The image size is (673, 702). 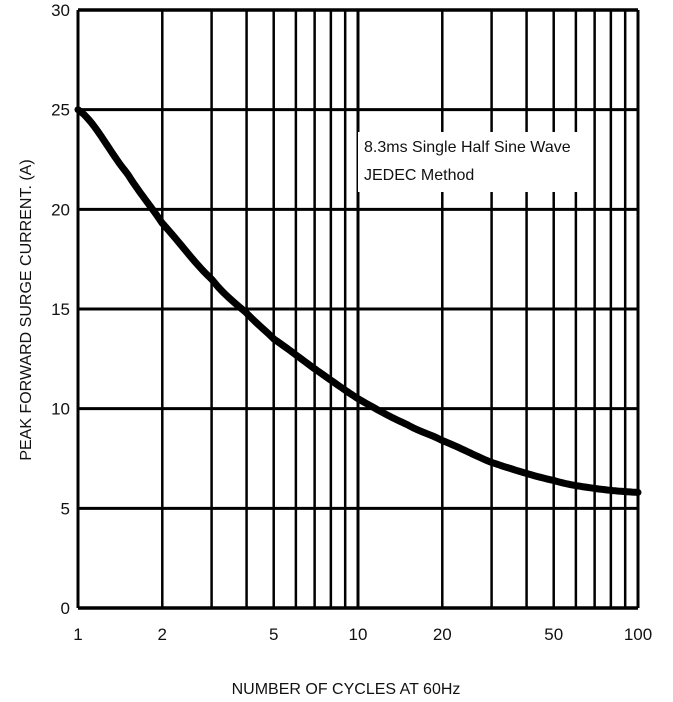 I want to click on annotation-box: 8.3ms Single Half Sine Wave JEDEC Method, so click(x=468, y=162).